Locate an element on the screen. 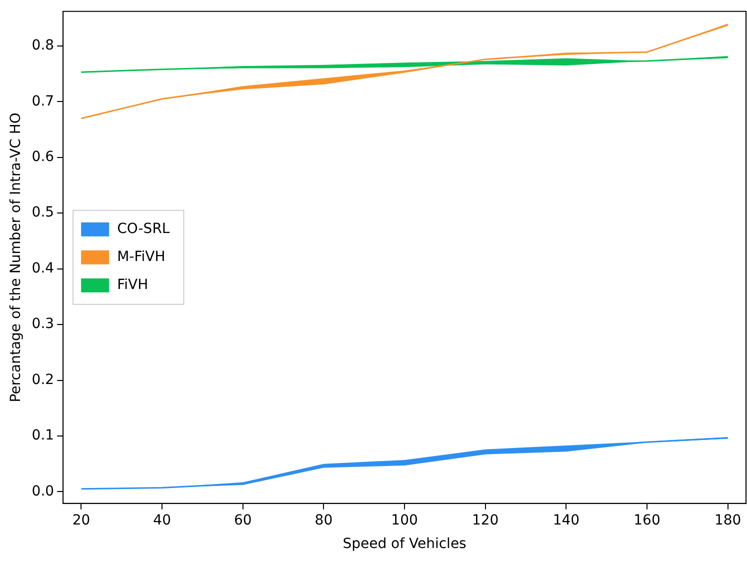 Image resolution: width=747 pixels, height=561 pixels. x-tick-label: 100 is located at coordinates (404, 520).